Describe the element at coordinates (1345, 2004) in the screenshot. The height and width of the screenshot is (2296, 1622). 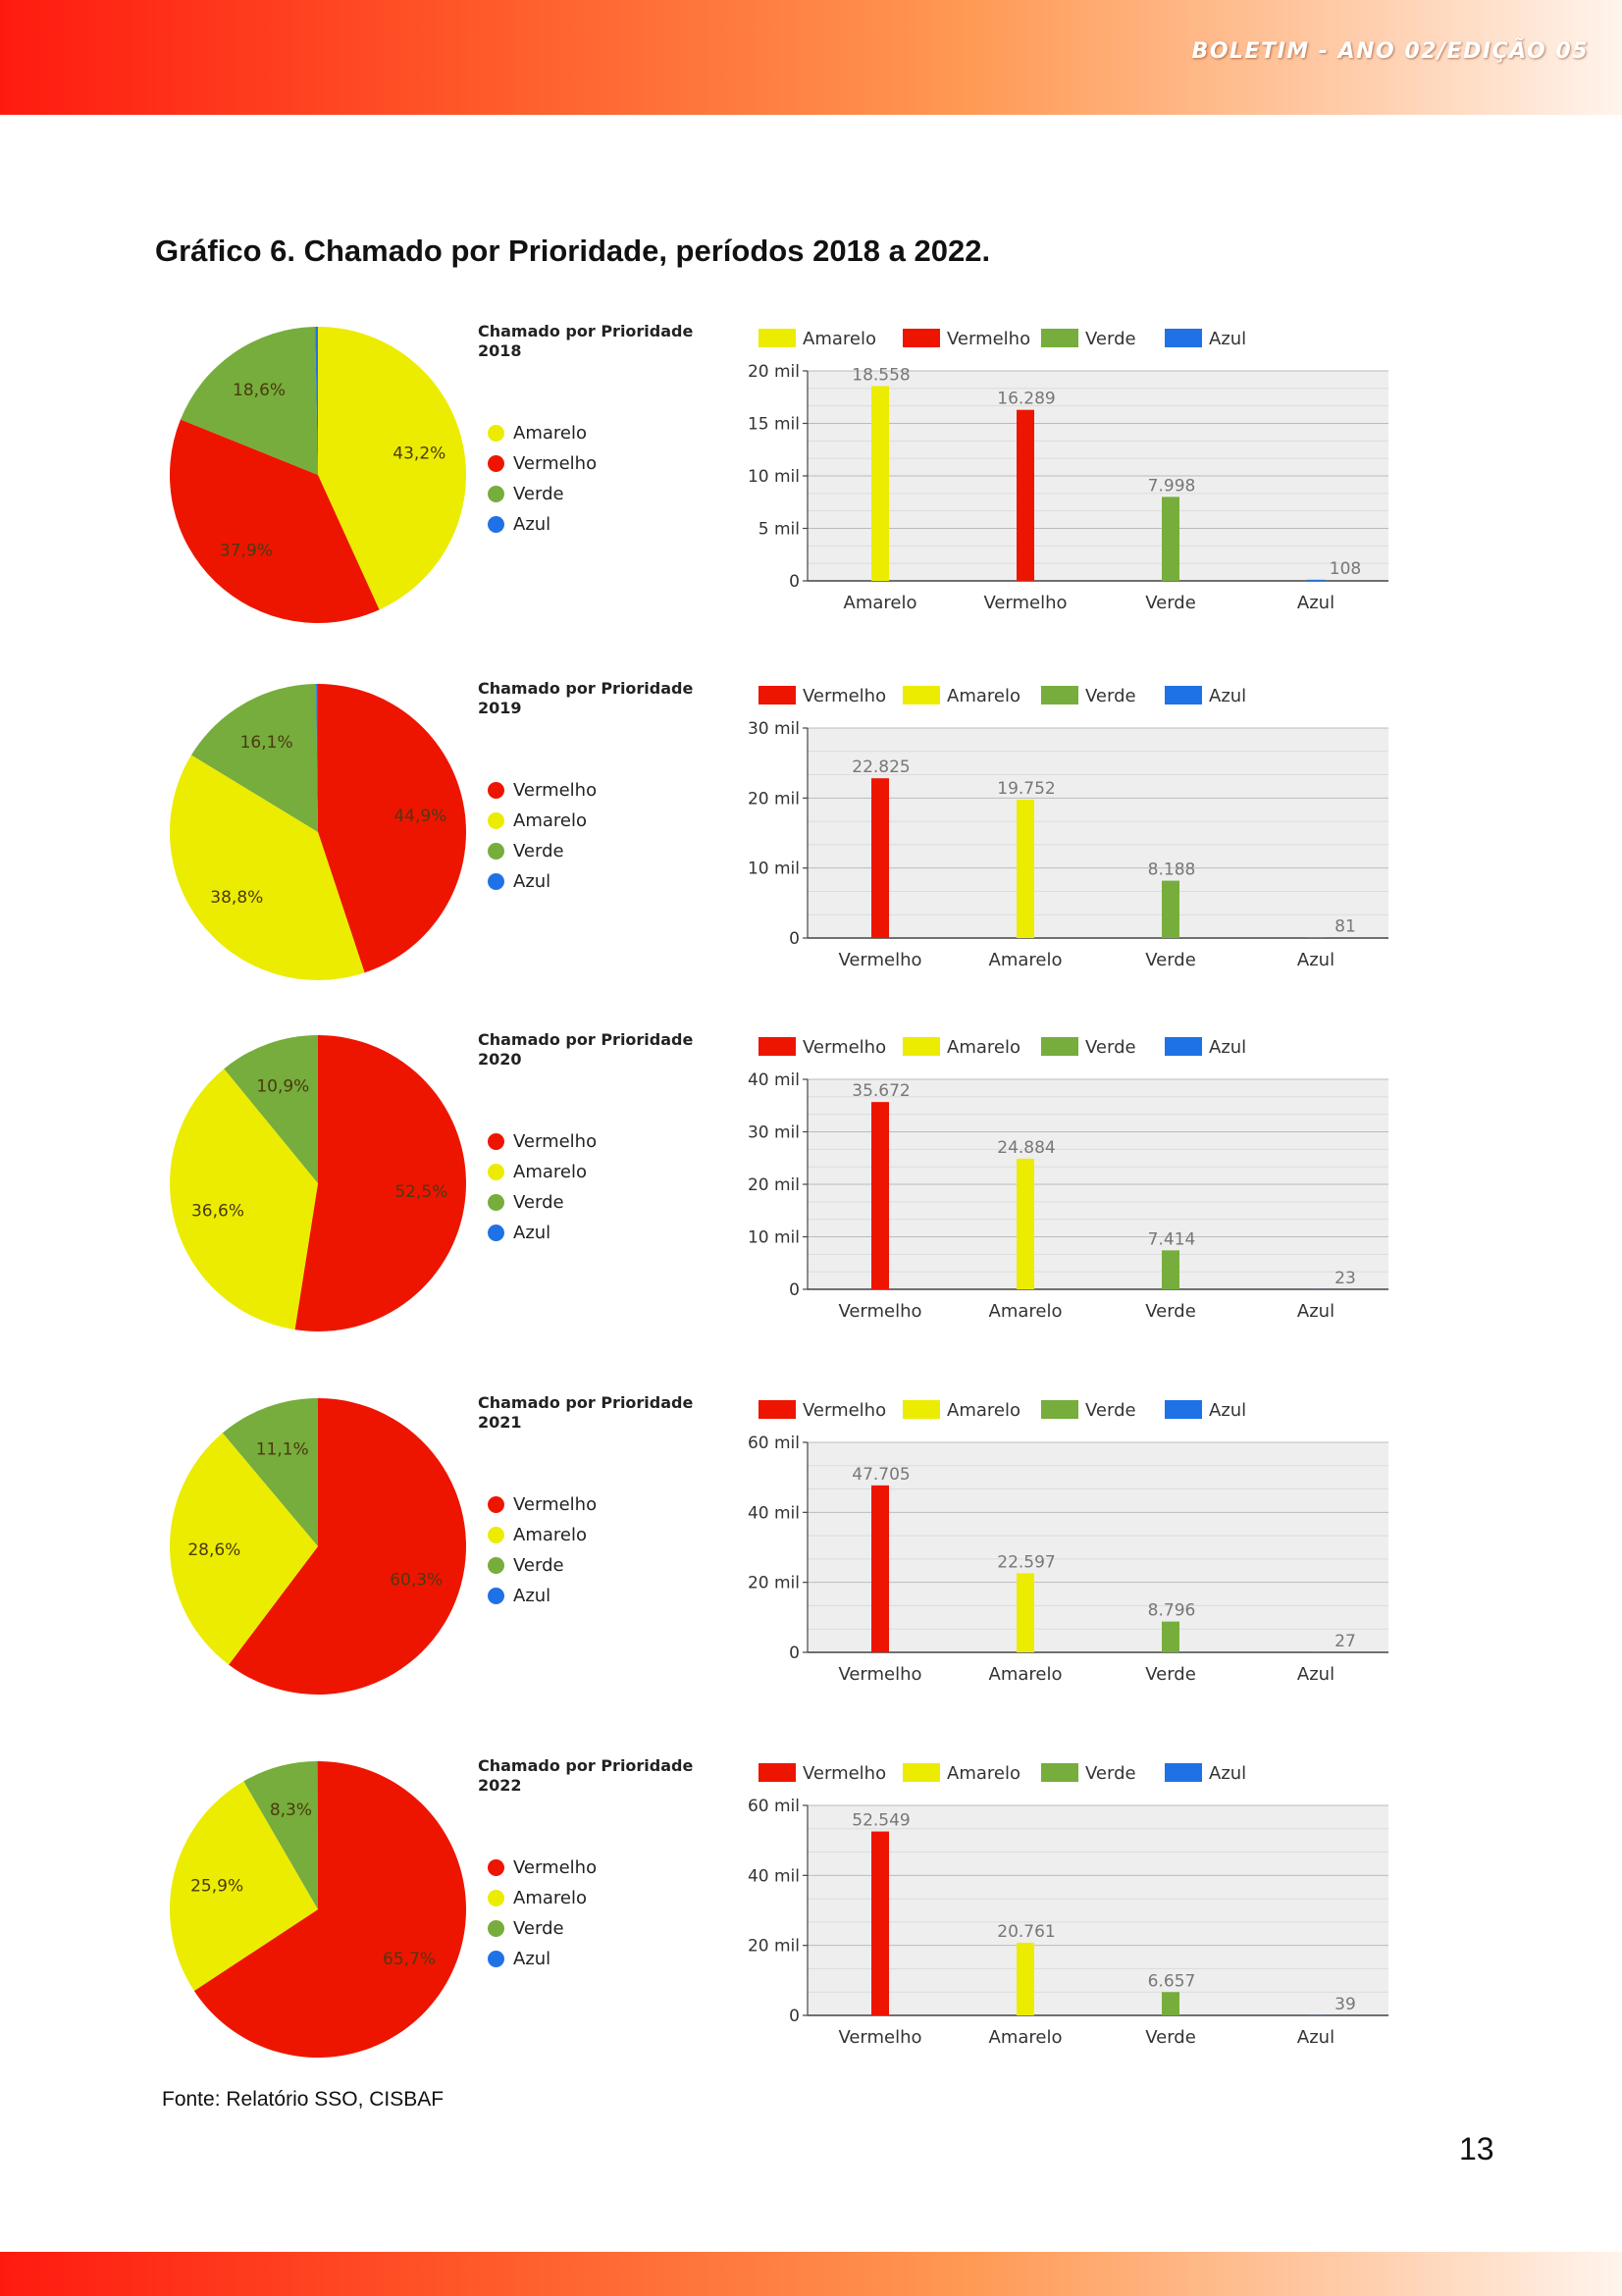
I see `bar-value-label: 39` at that location.